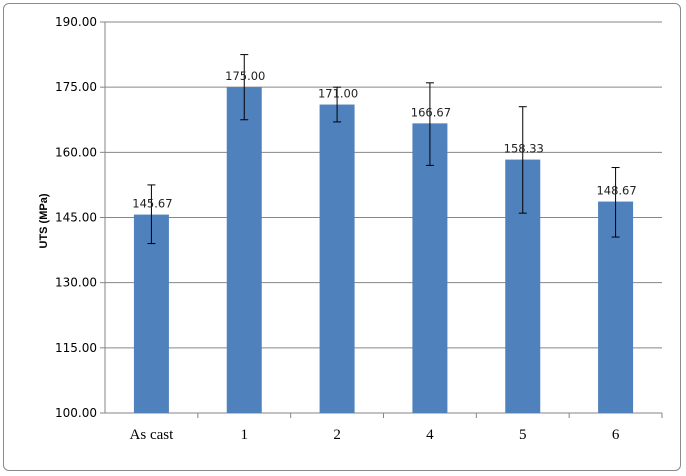 This screenshot has width=686, height=476. Describe the element at coordinates (245, 76) in the screenshot. I see `data-label: 175.00` at that location.